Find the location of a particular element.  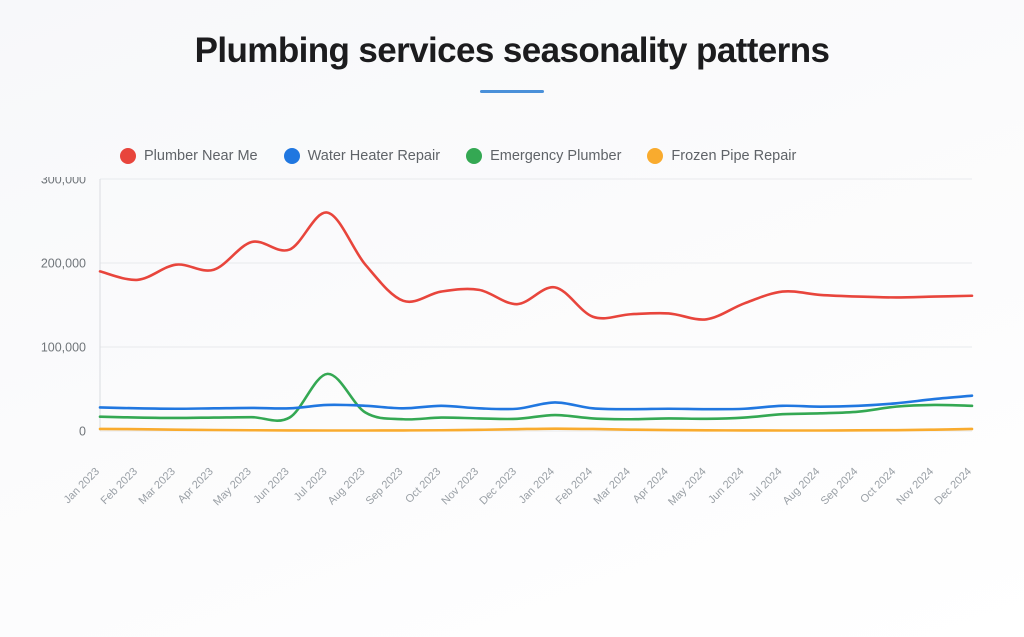

x-axis-tick-label: Jul 2023 is located at coordinates (311, 485).